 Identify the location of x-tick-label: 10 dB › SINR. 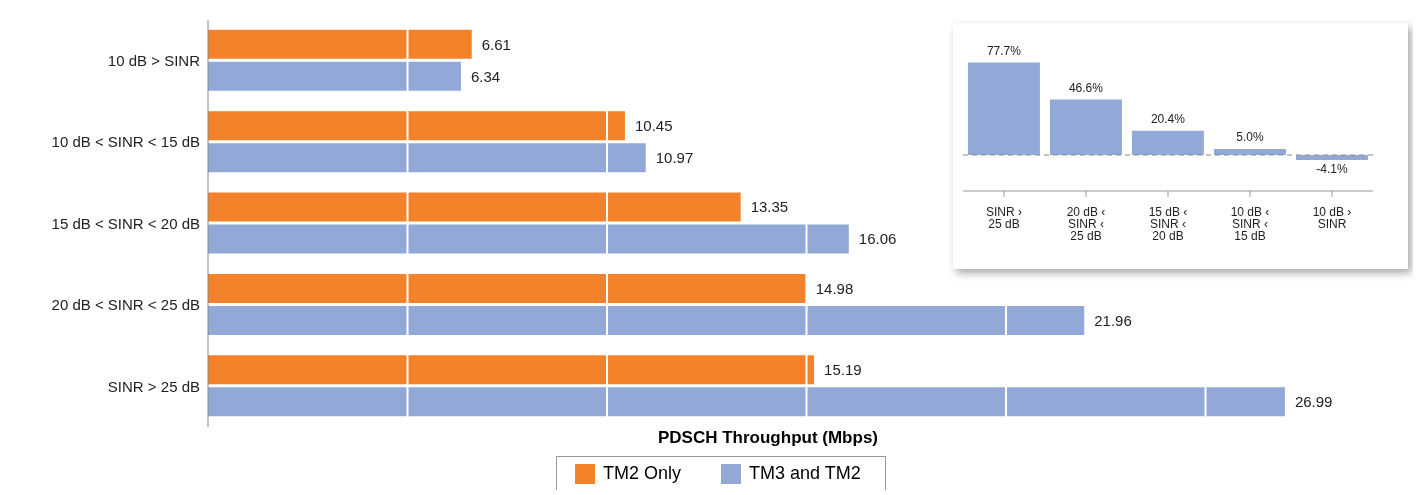
(1332, 217).